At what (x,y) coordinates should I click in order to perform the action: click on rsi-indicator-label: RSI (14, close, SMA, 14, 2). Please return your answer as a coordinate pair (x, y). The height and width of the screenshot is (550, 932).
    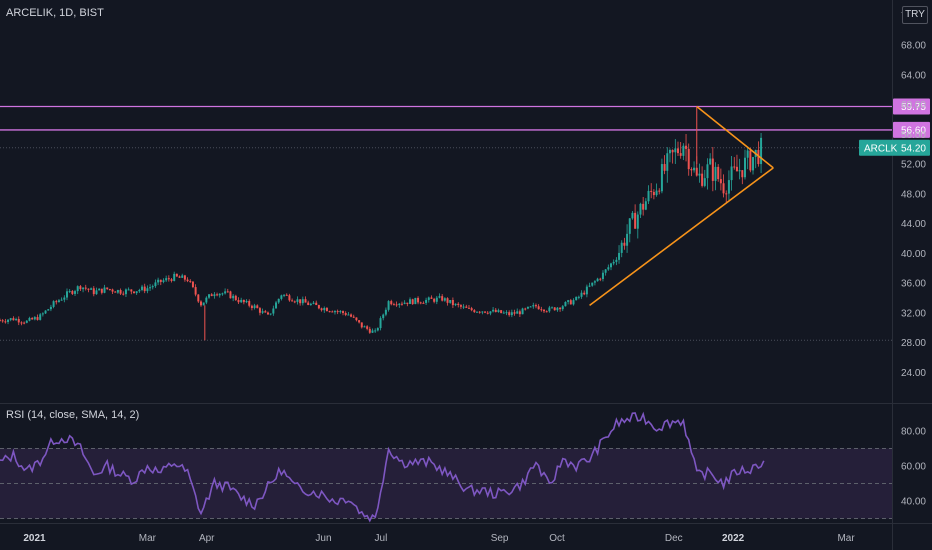
    Looking at the image, I should click on (73, 415).